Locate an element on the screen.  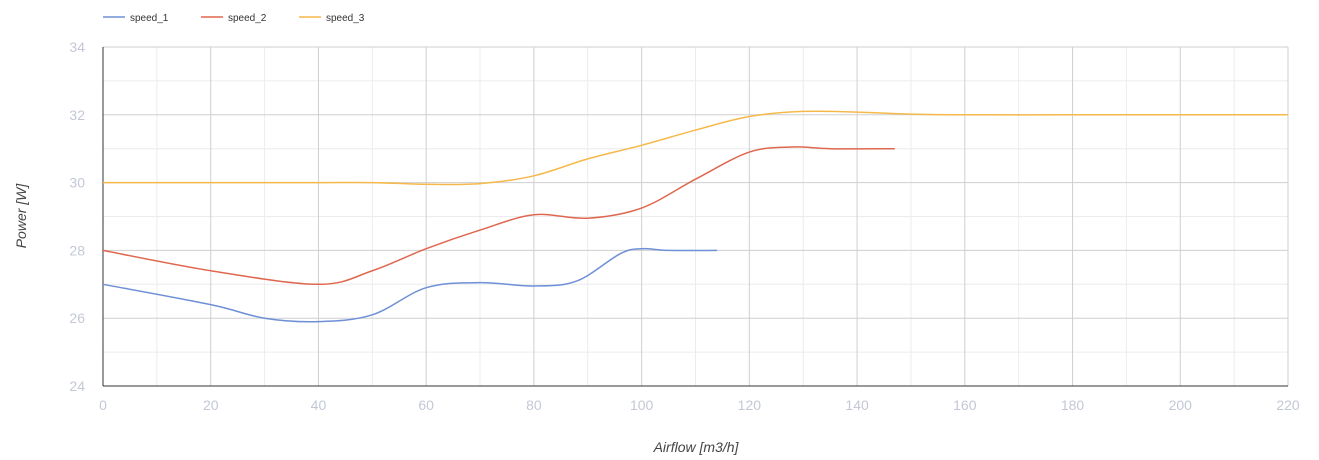
x-axis-title: Airflow [m3/h] is located at coordinates (696, 447).